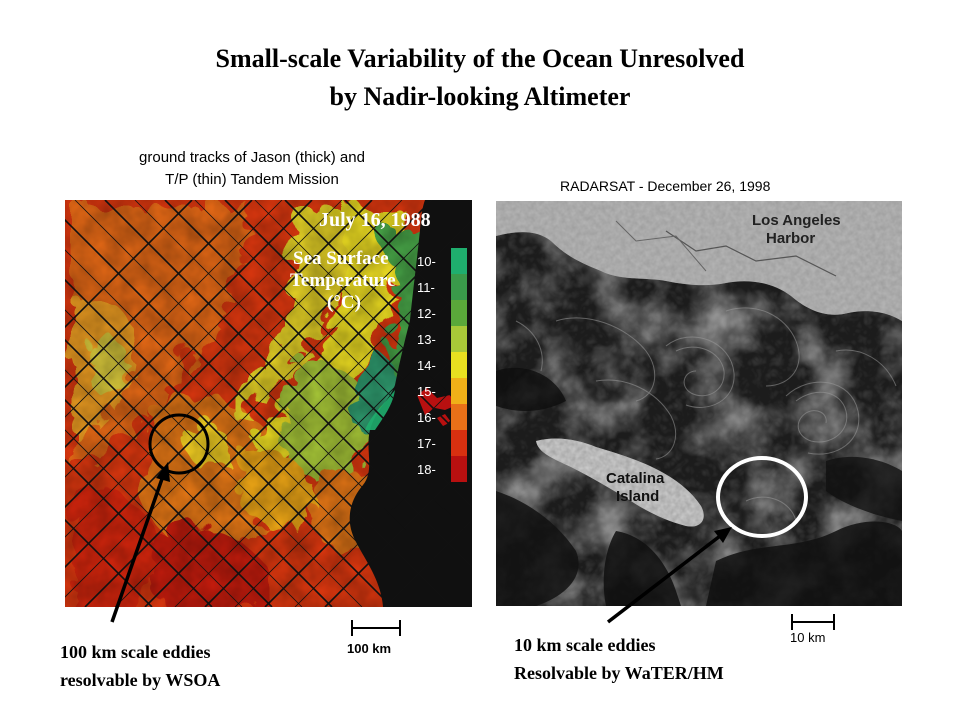  What do you see at coordinates (376, 628) in the screenshot?
I see `scale-bar-left` at bounding box center [376, 628].